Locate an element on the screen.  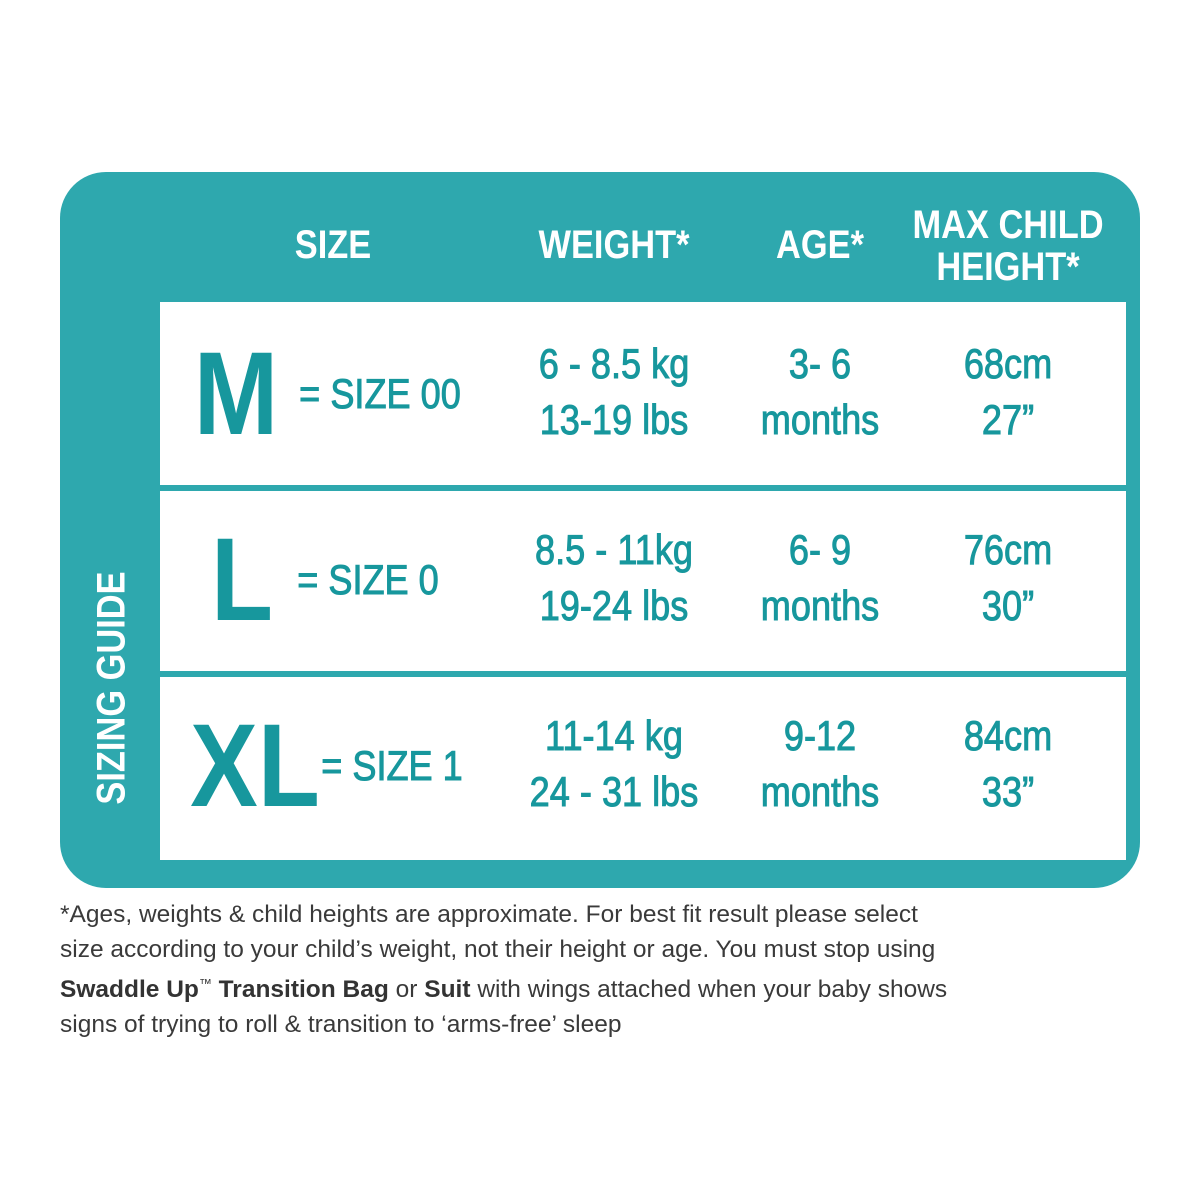
weight-value: 19-24 lbs is located at coordinates (614, 605).